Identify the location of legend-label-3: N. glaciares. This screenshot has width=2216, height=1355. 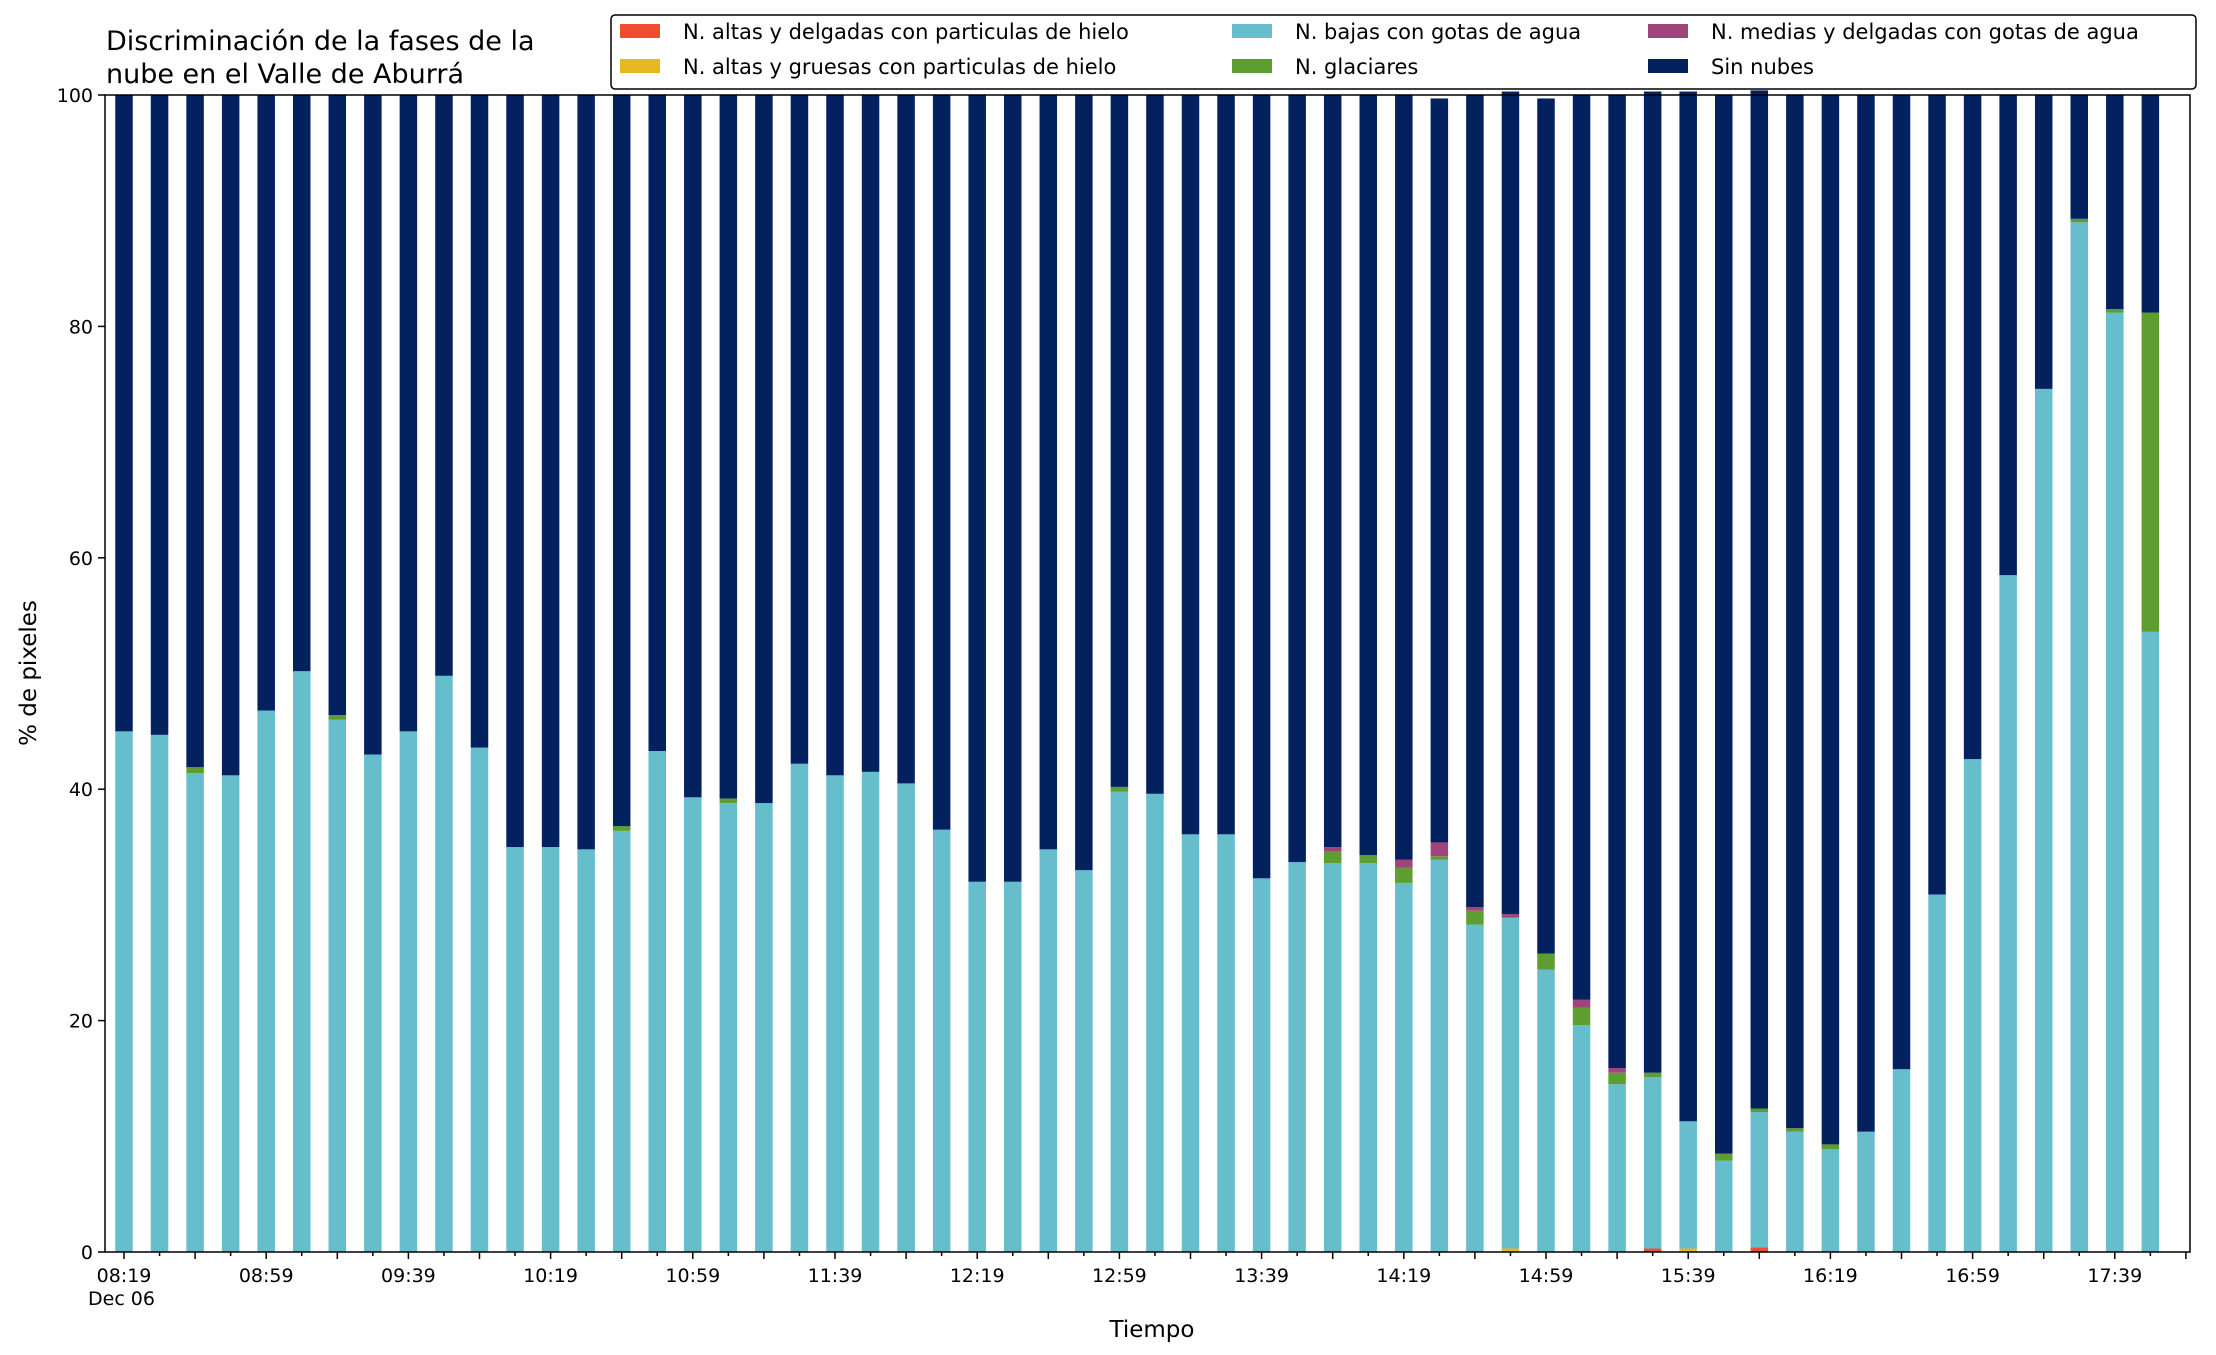
(1356, 67).